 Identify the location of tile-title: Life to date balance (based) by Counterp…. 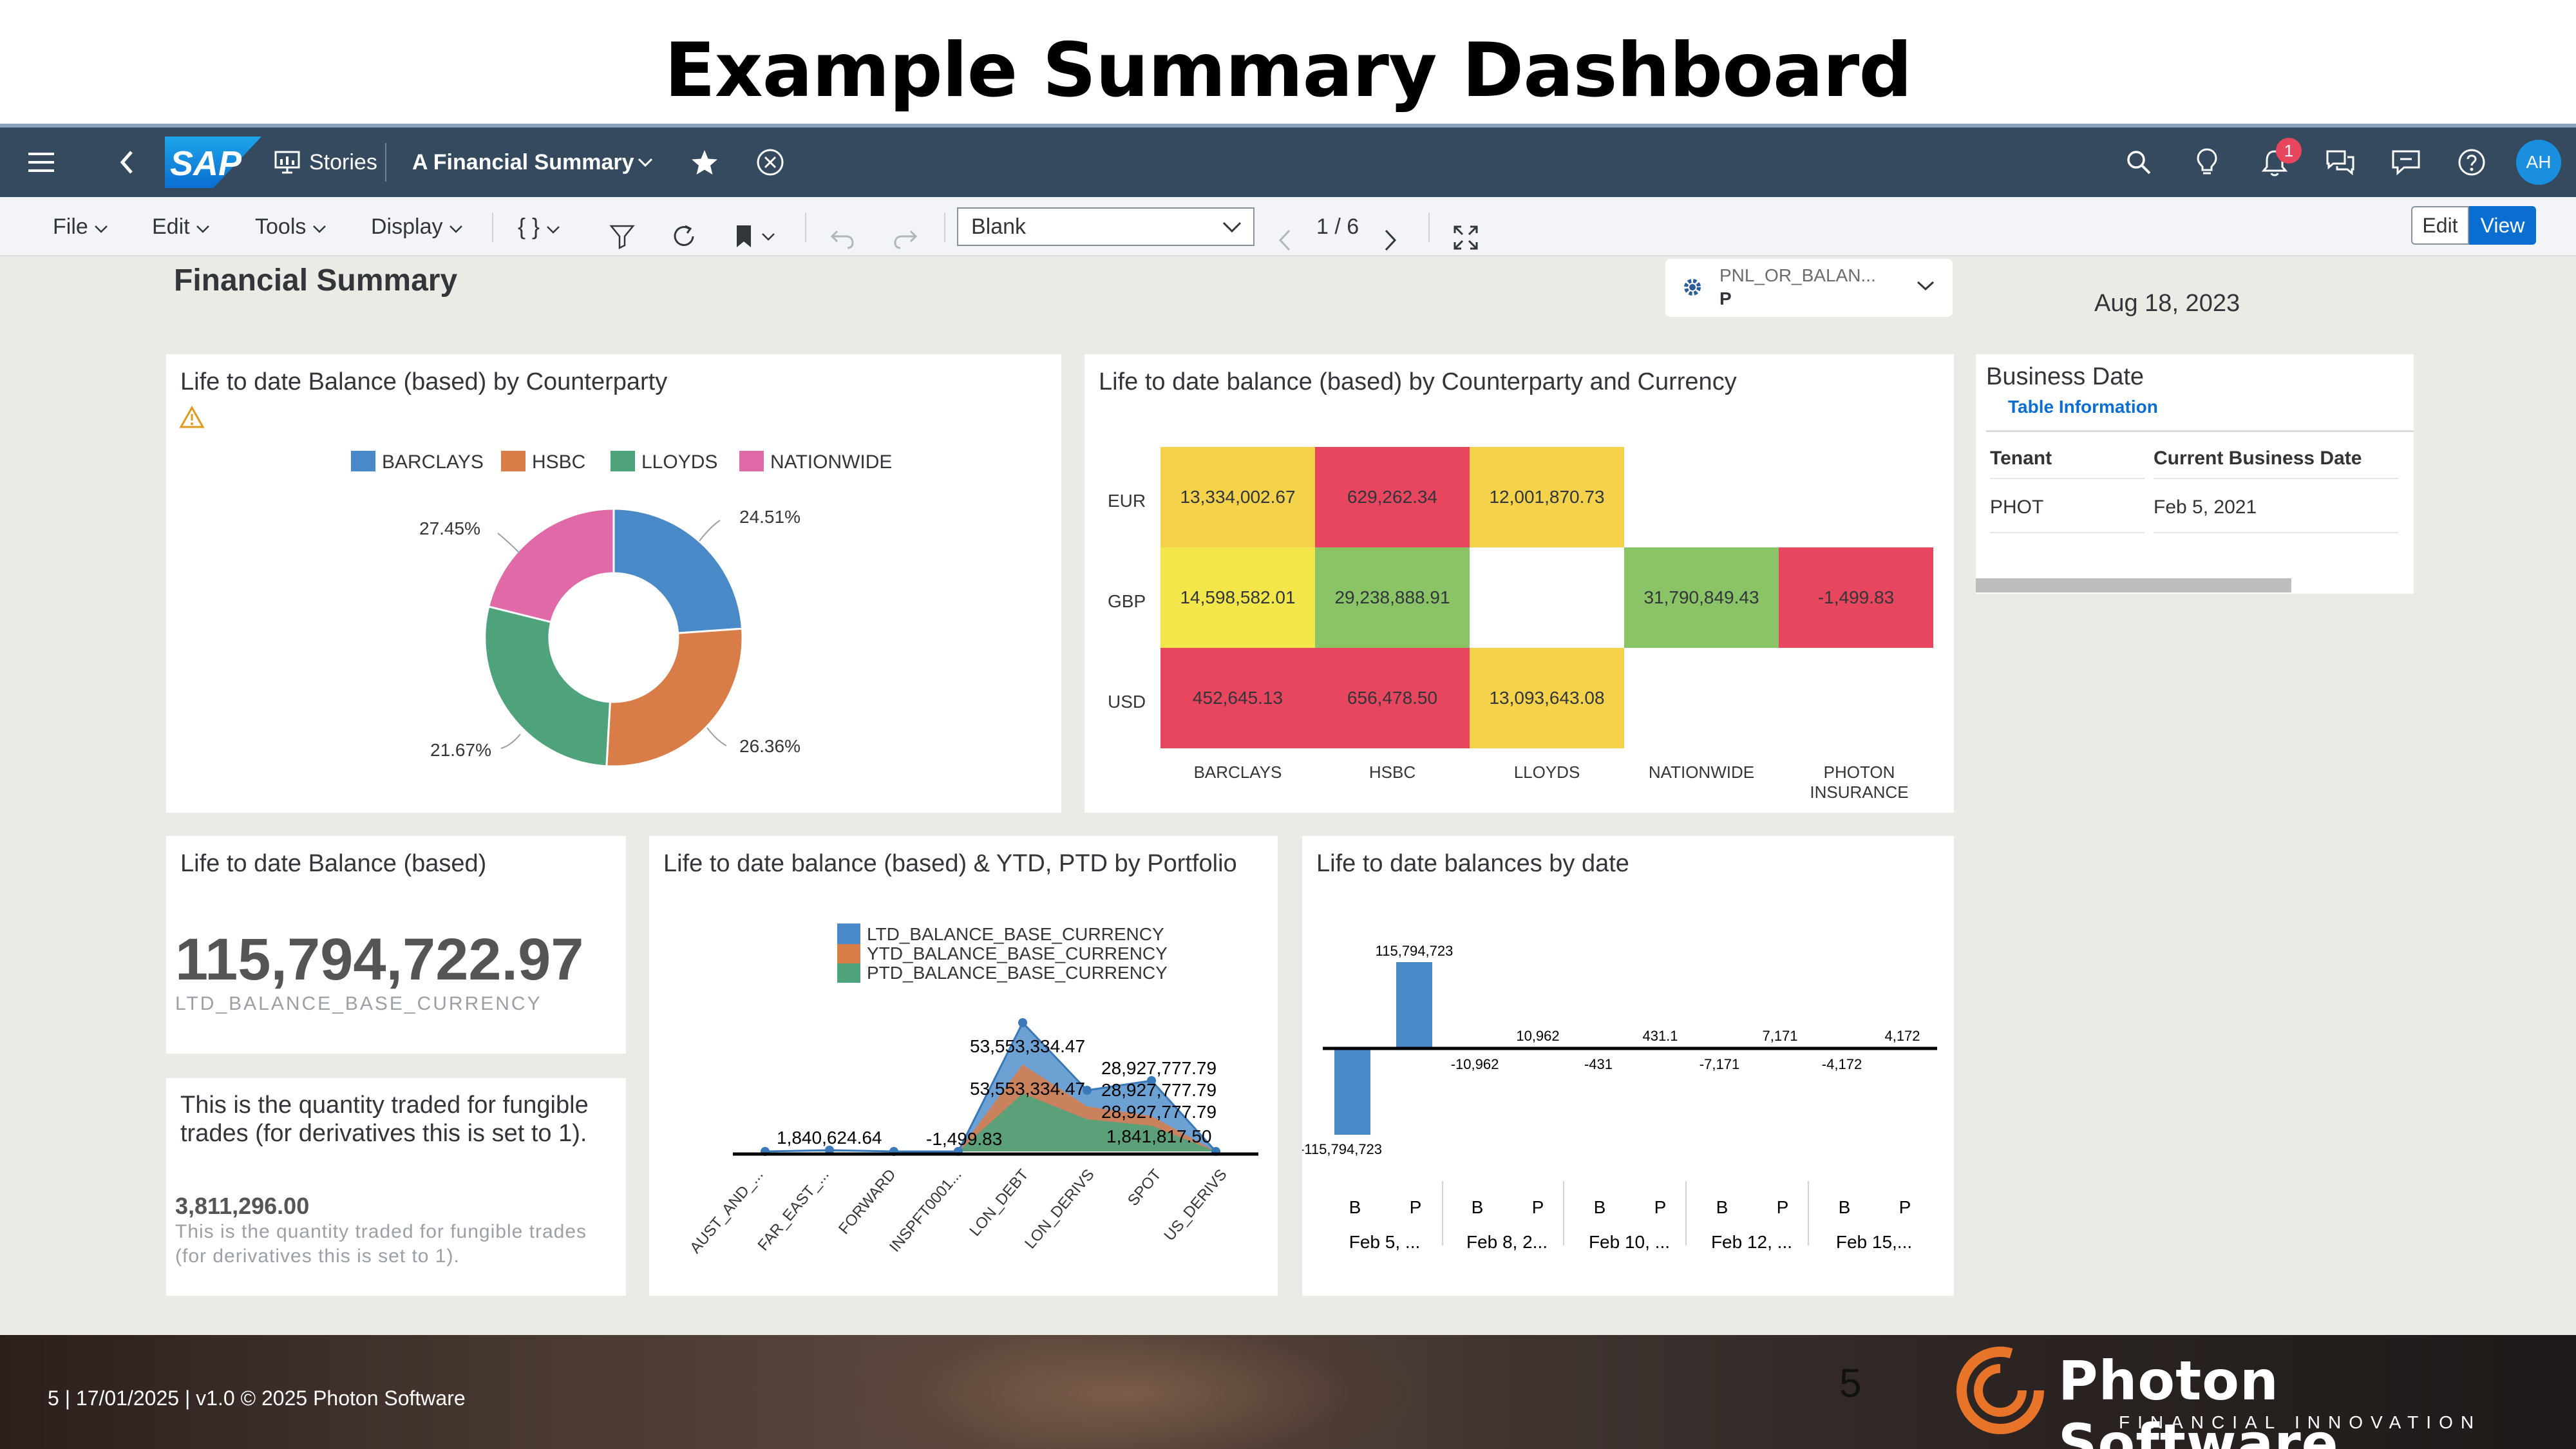
(1418, 382).